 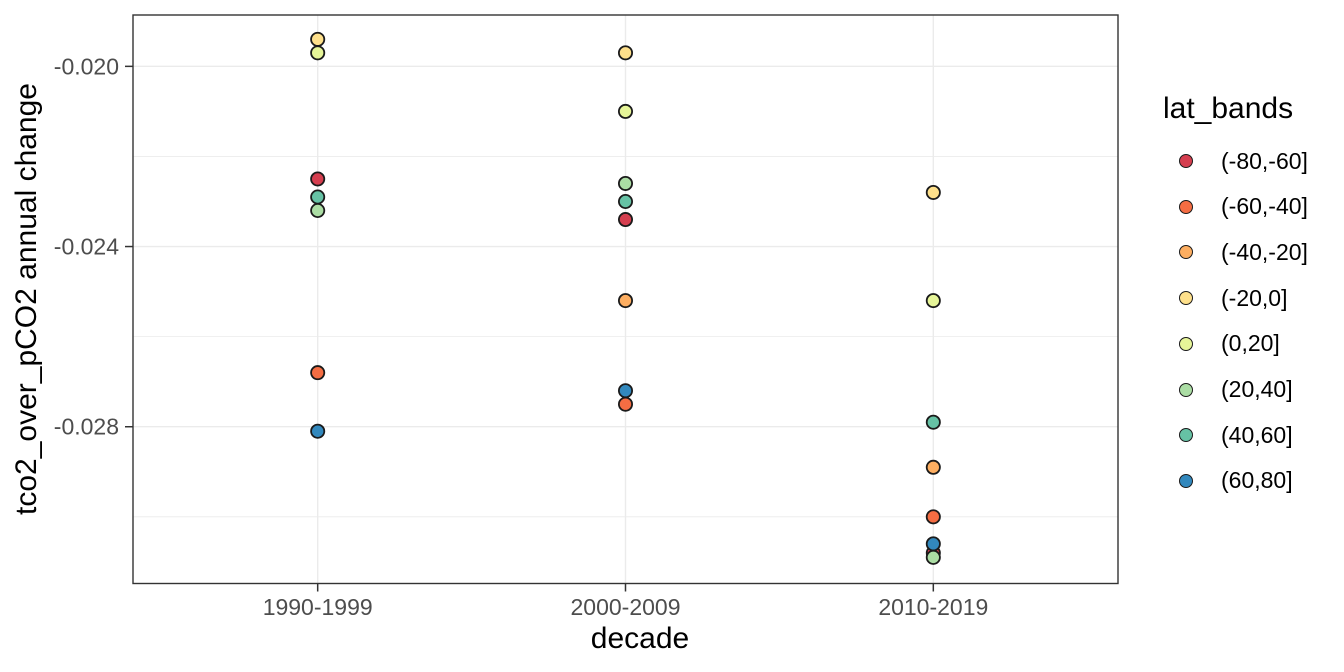 I want to click on legend-item: (-80,-60], so click(x=1229, y=161).